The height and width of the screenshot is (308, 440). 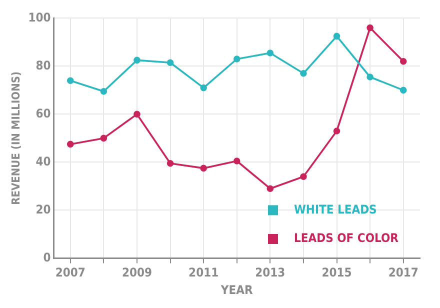 I want to click on x-tick-label: 2009, so click(x=137, y=273).